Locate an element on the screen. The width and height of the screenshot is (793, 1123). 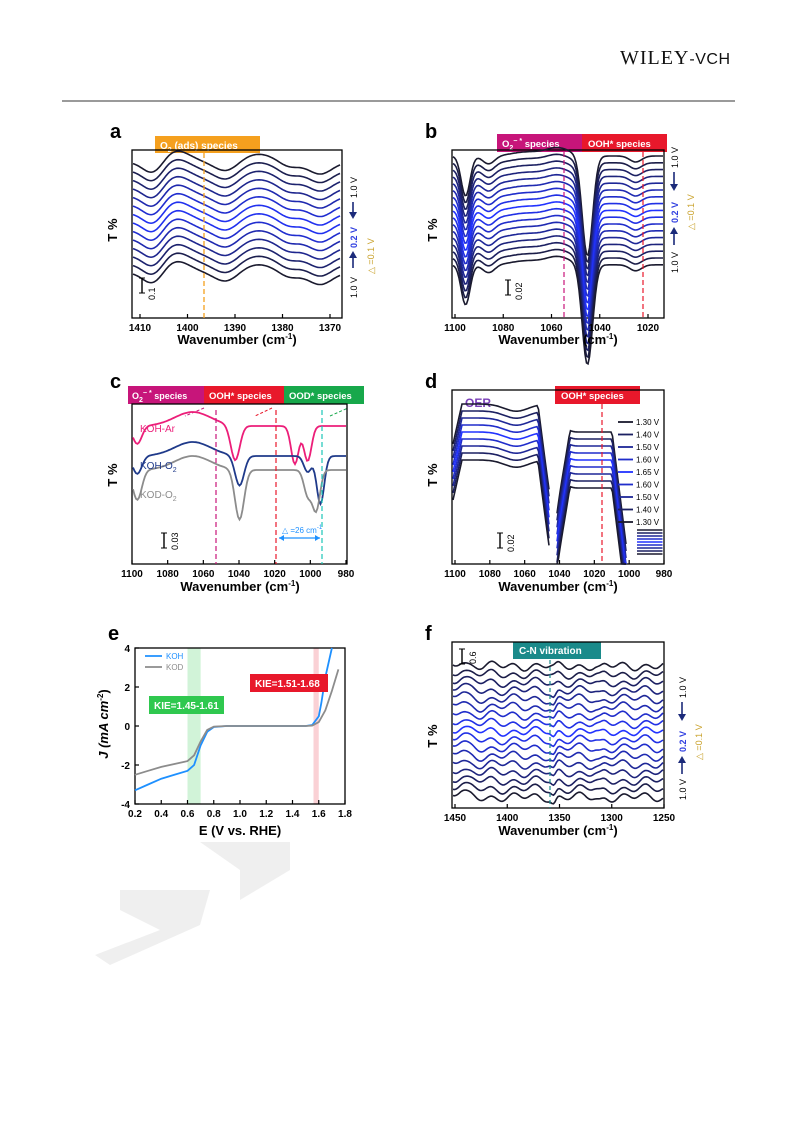
panel-letter: c is located at coordinates (115, 382).